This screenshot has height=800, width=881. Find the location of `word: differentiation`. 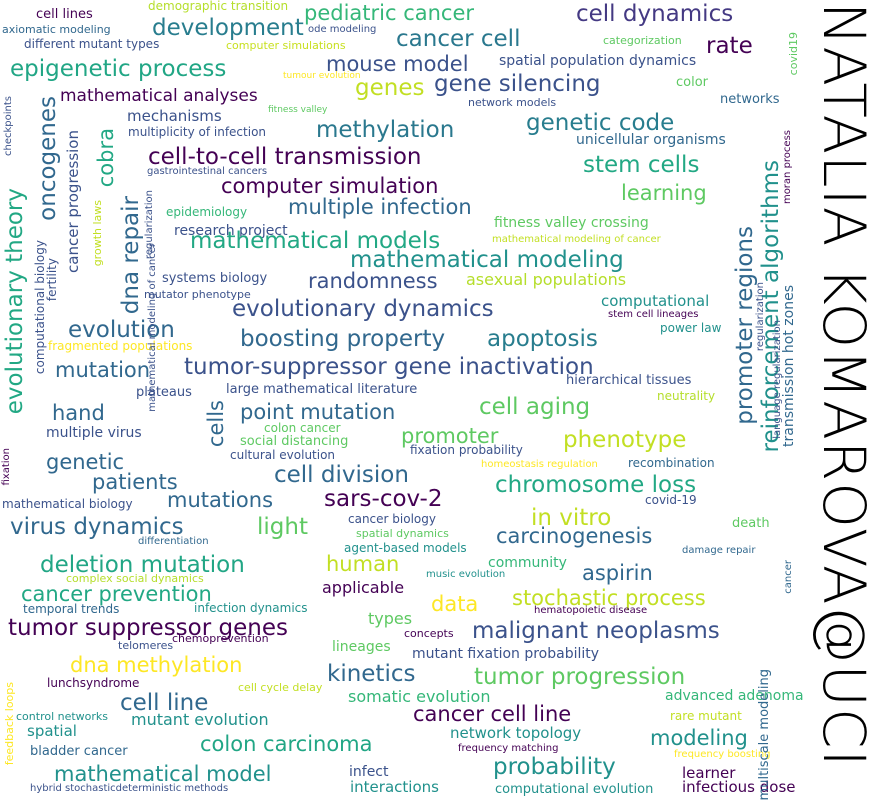

word: differentiation is located at coordinates (173, 541).